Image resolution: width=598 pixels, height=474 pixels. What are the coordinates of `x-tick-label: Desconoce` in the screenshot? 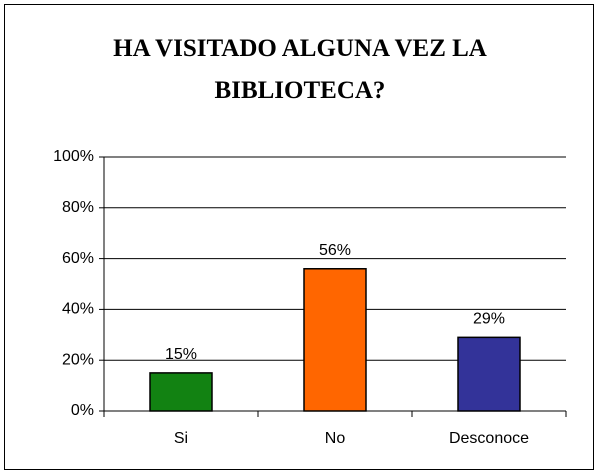 It's located at (489, 438).